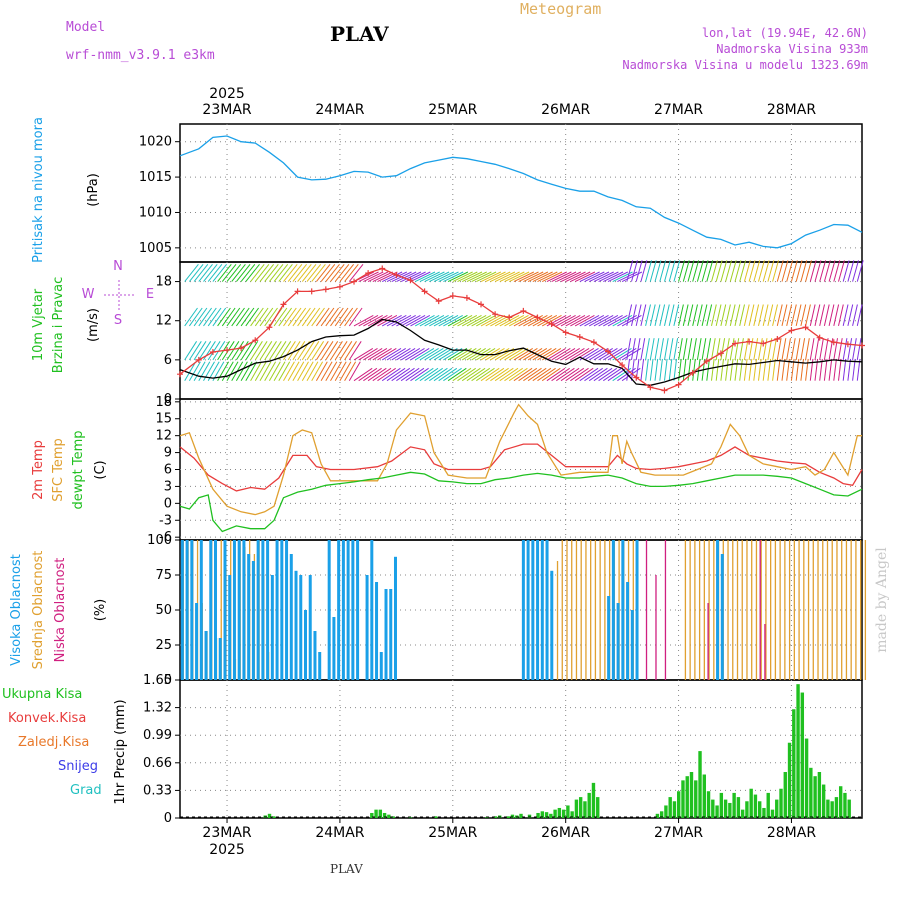  I want to click on y-tick-label-pressure: 1020, so click(155, 142).